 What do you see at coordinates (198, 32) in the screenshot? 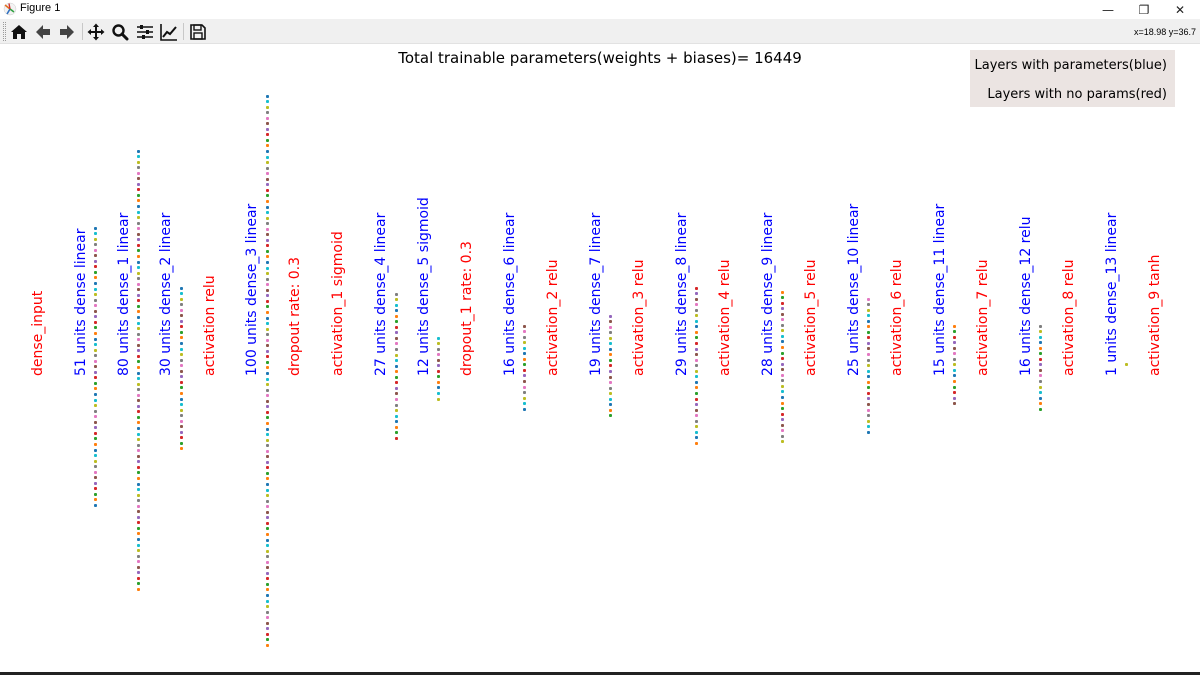
I see `save-button` at bounding box center [198, 32].